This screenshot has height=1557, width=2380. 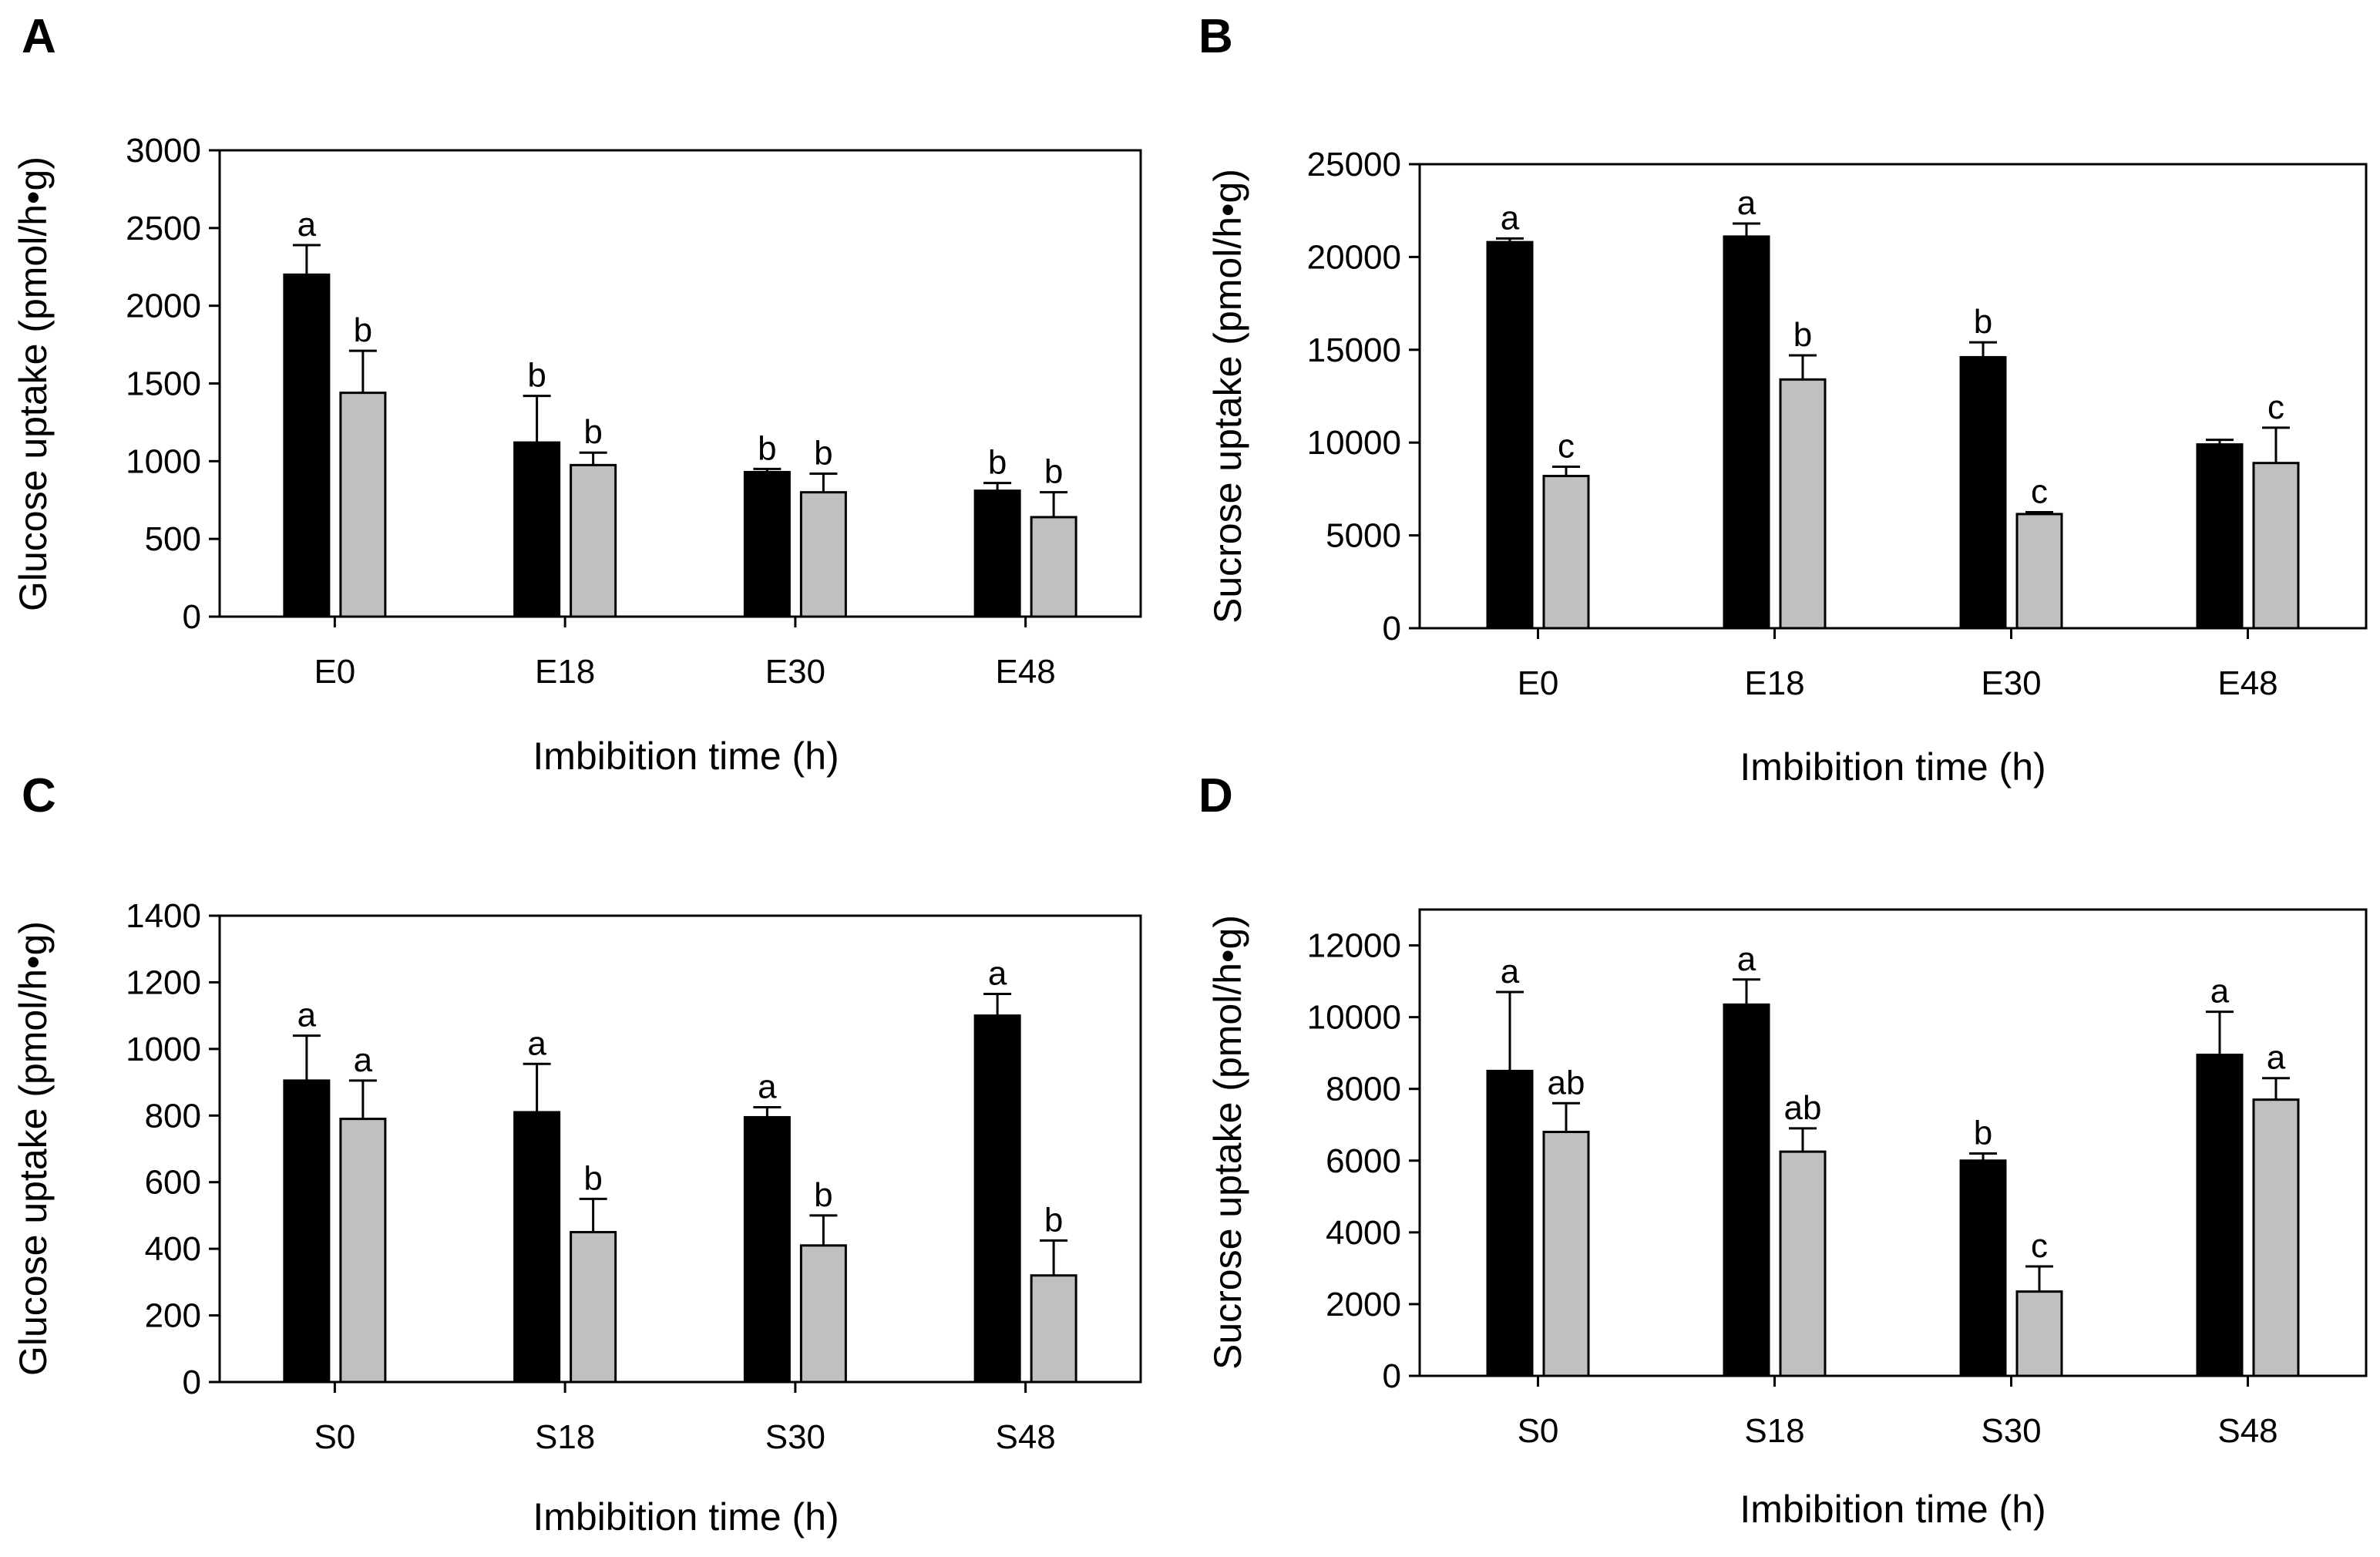 What do you see at coordinates (1354, 257) in the screenshot?
I see `y-tick-label: 20000` at bounding box center [1354, 257].